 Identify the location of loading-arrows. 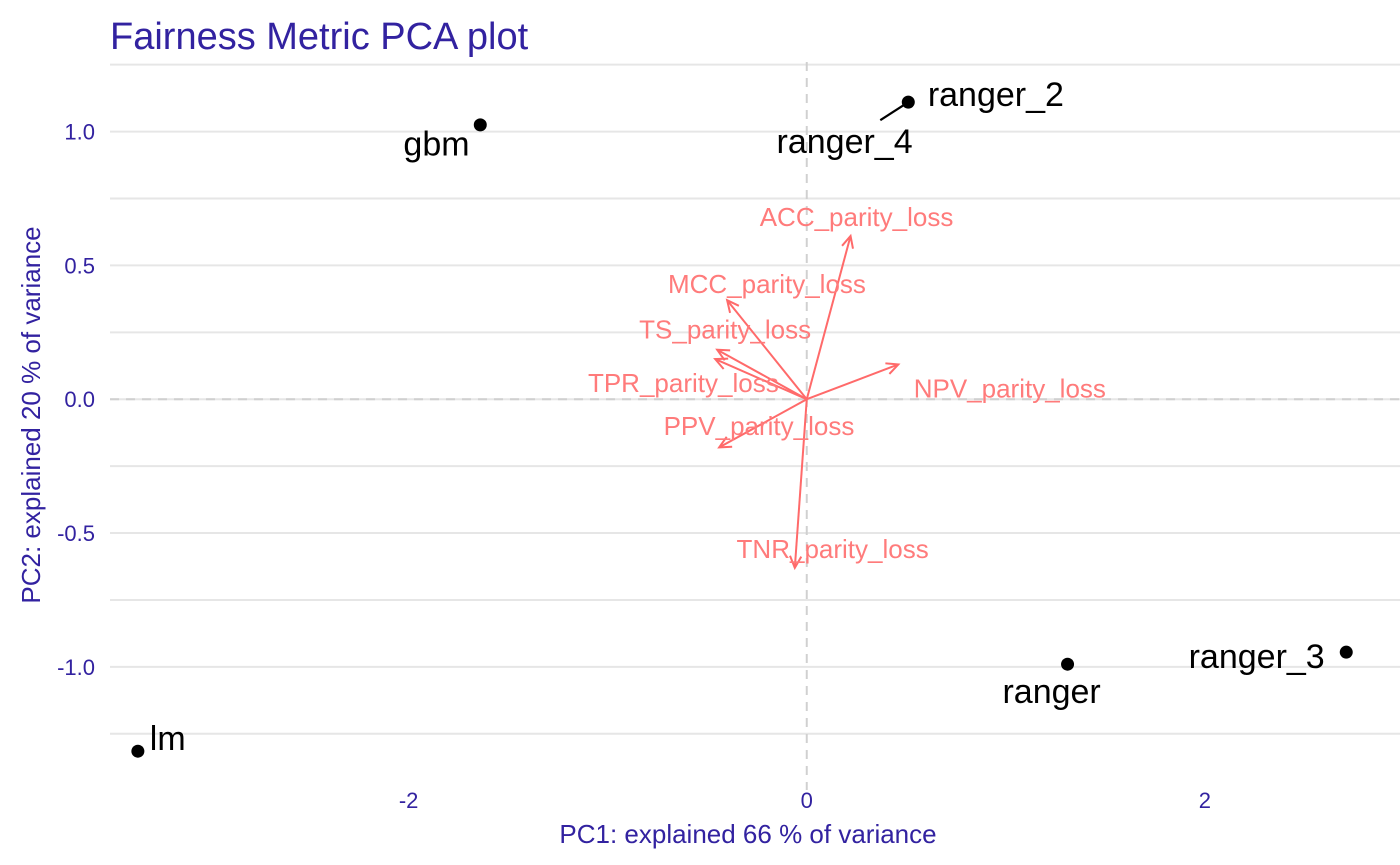
(807, 402).